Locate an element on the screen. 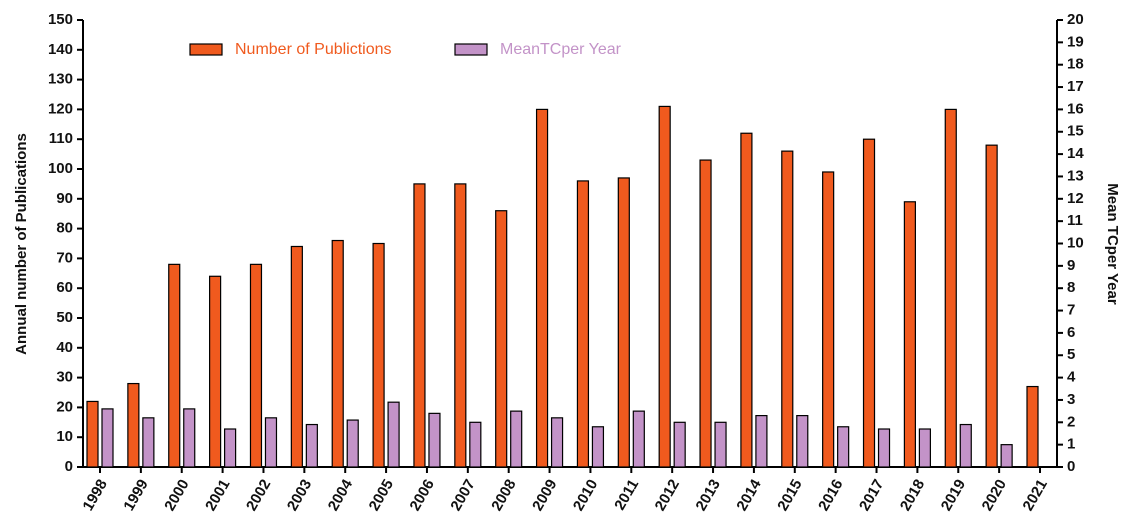 The height and width of the screenshot is (526, 1128). y2-tick-label: 5 is located at coordinates (1071, 354).